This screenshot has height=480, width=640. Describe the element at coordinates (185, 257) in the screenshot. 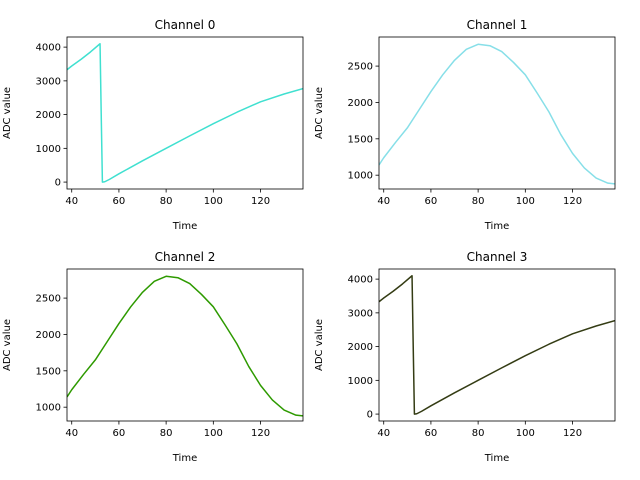

I see `chart-title: Channel 2` at that location.